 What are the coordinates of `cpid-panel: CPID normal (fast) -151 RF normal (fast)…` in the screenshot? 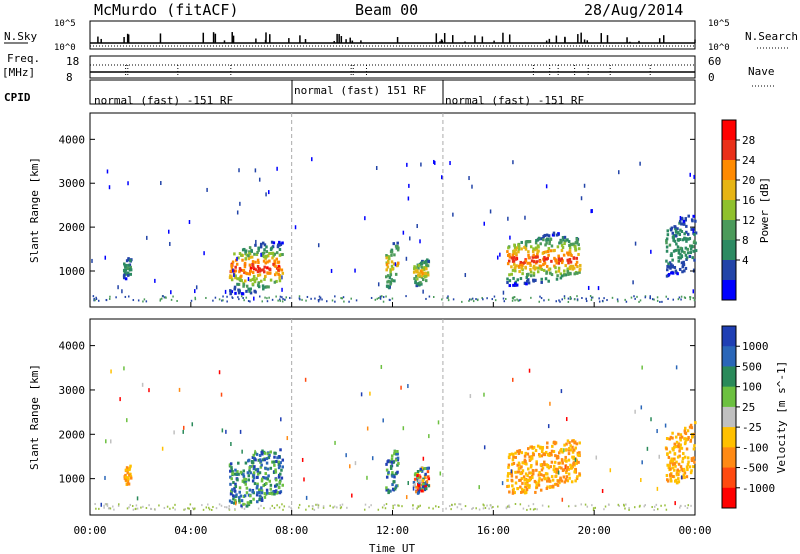 It's located at (350, 93).